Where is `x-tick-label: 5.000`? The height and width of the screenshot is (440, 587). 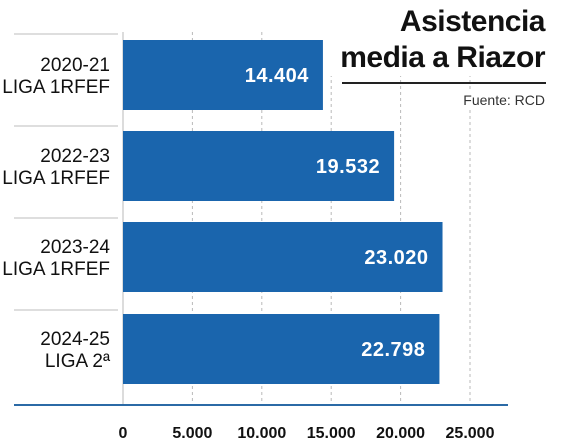 x-tick-label: 5.000 is located at coordinates (192, 432).